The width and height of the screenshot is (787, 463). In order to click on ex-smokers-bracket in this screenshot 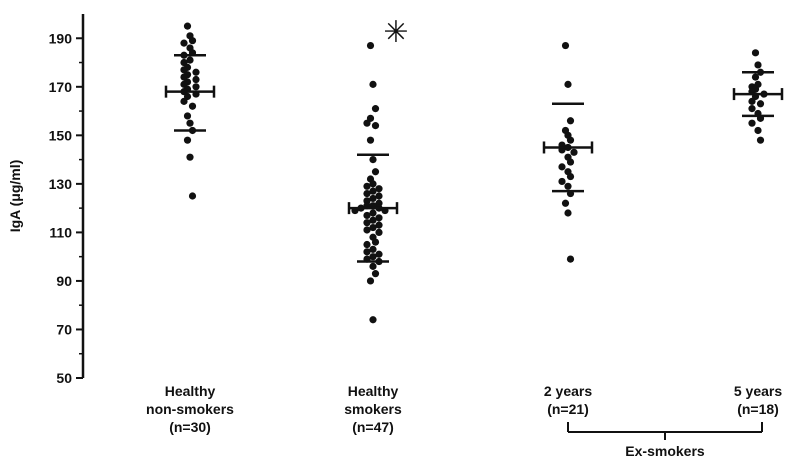, I will do `click(665, 431)`.